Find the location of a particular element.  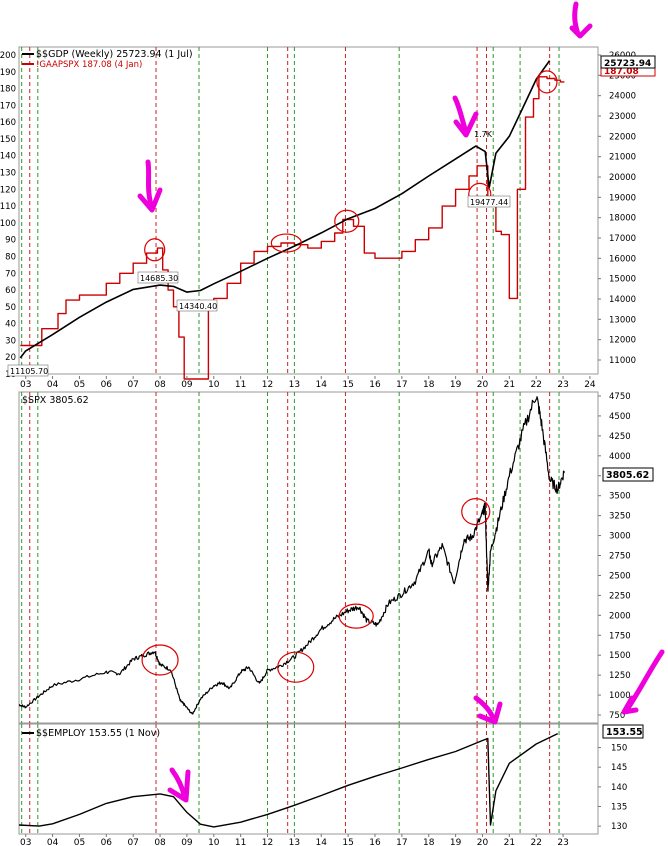

gdp-right-tick-label: 20000 is located at coordinates (622, 178).